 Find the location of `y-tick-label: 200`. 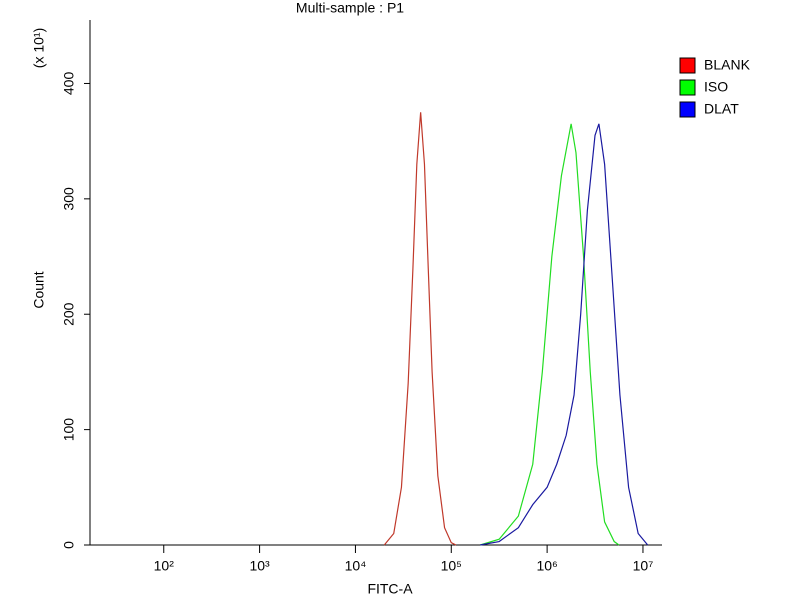

y-tick-label: 200 is located at coordinates (69, 314).